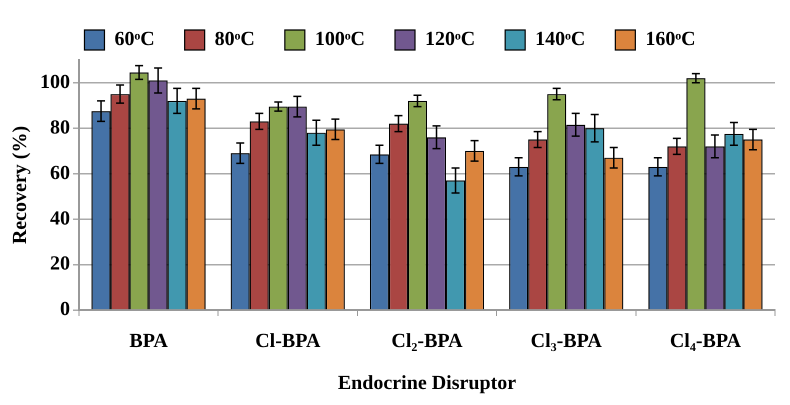 The width and height of the screenshot is (790, 405). I want to click on x-tick-label: BPA, so click(148, 341).